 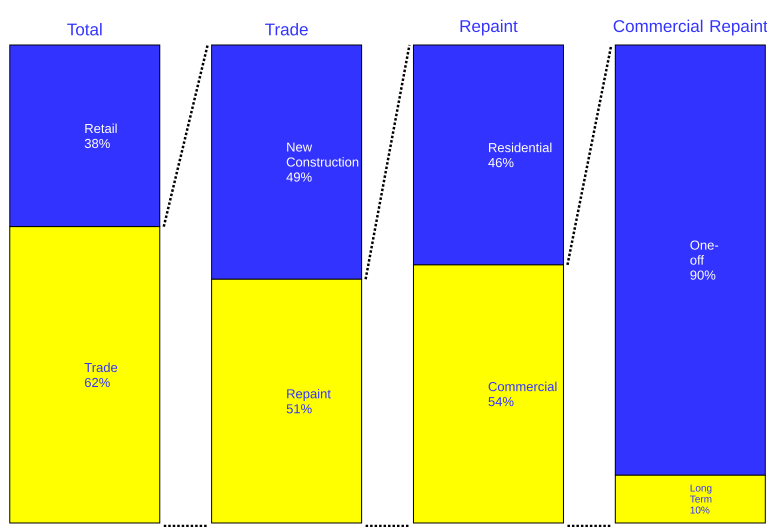 What do you see at coordinates (522, 394) in the screenshot?
I see `data-label: Commercial 54%` at bounding box center [522, 394].